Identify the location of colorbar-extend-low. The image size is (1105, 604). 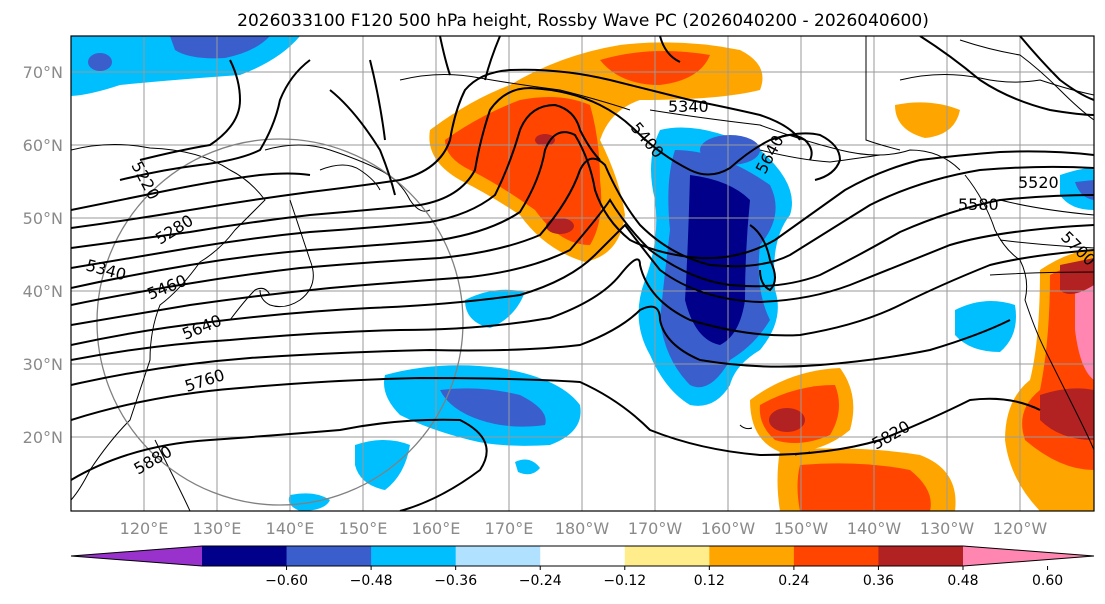
(136, 556).